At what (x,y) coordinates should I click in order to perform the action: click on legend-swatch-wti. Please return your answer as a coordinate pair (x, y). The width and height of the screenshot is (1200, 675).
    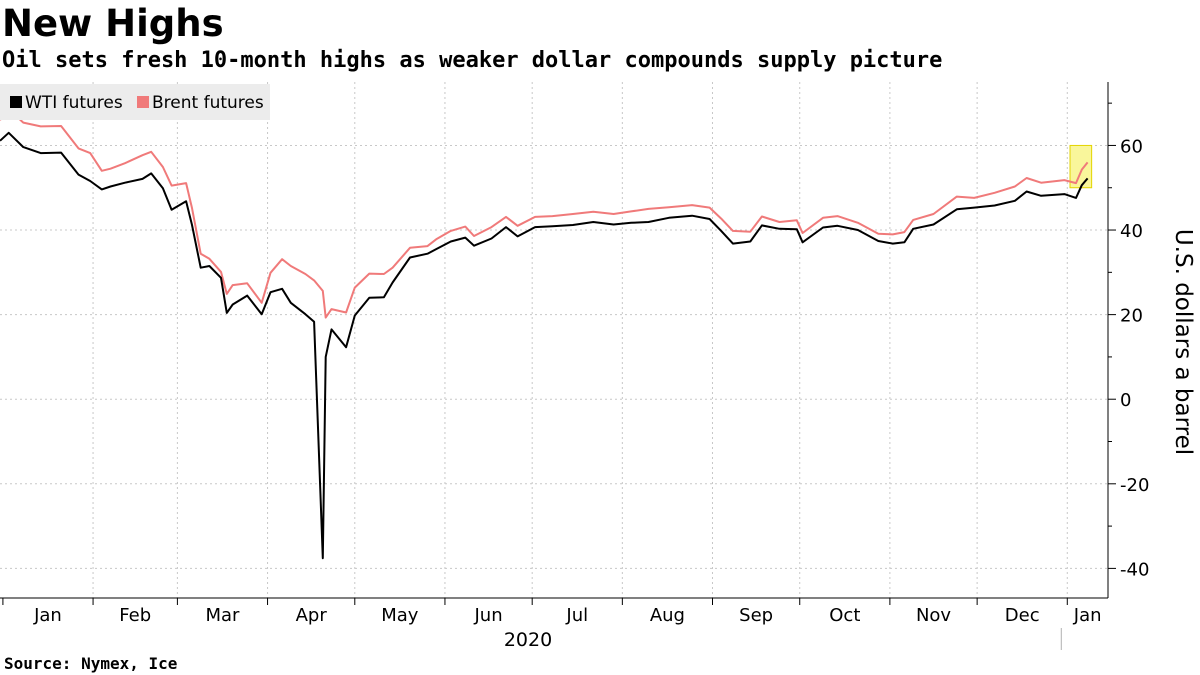
    Looking at the image, I should click on (16, 102).